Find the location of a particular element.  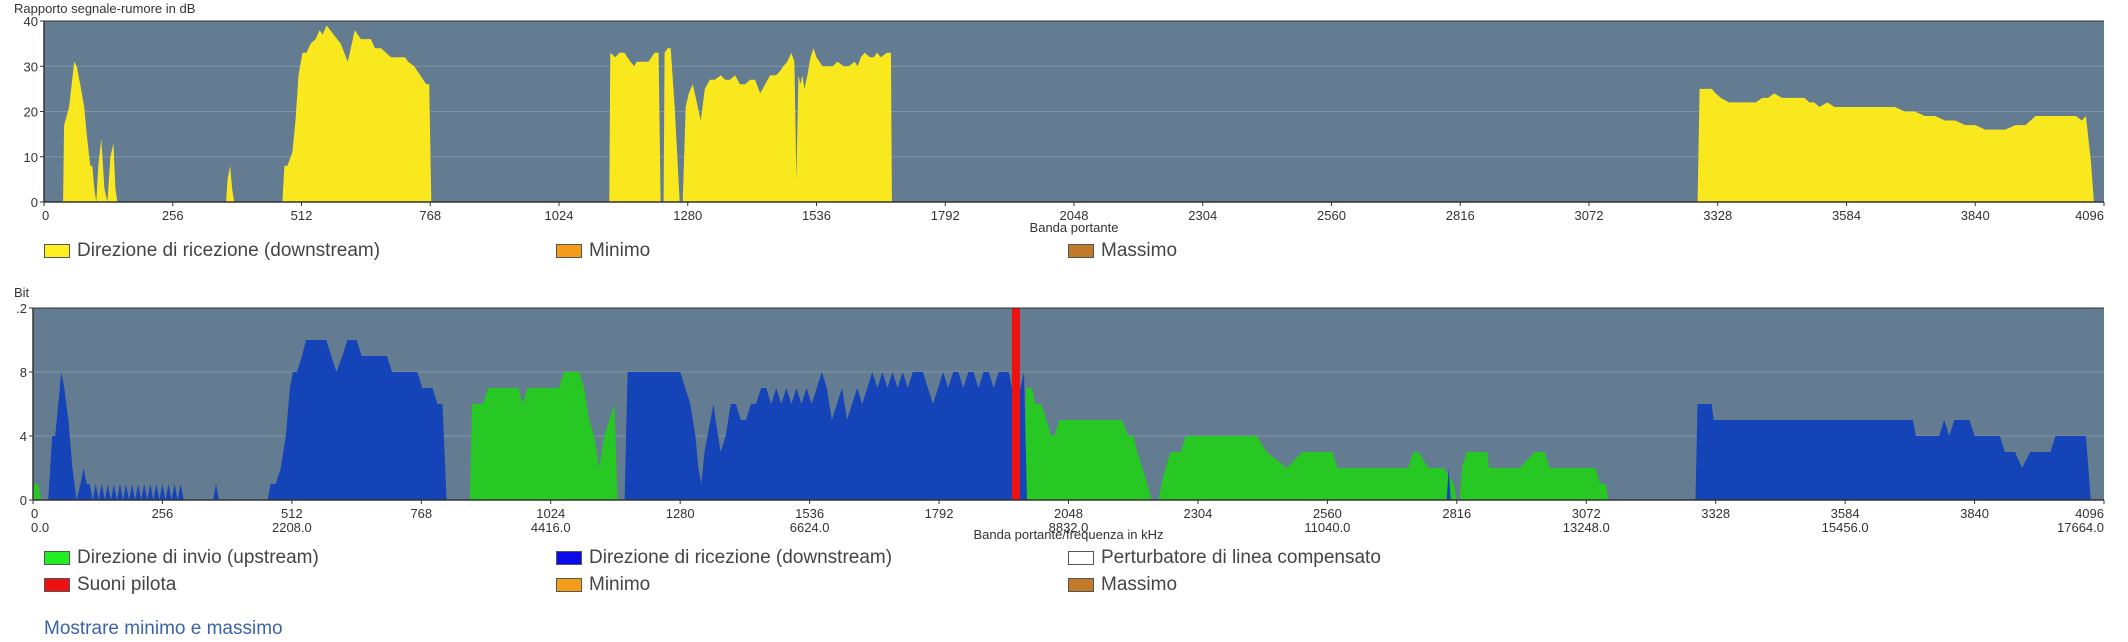

c2-x-tick-secondary-label-5: 11040.0 is located at coordinates (1327, 527).